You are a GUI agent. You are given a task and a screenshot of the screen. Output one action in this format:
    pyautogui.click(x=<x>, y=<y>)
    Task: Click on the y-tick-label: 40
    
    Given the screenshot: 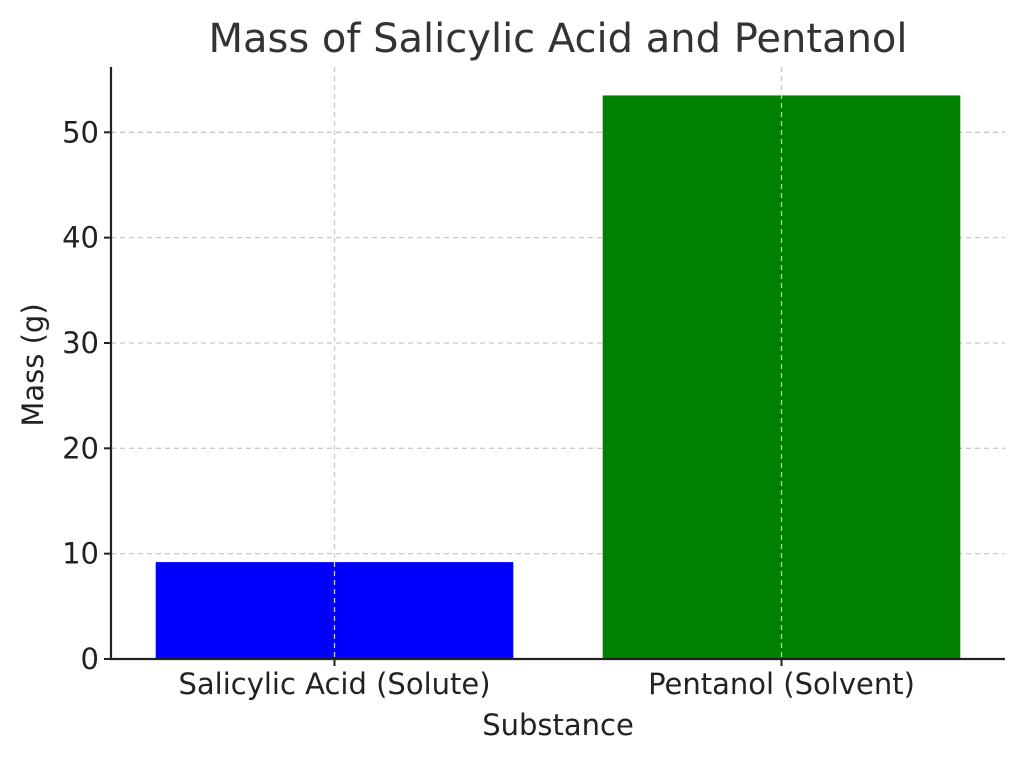 What is the action you would take?
    pyautogui.click(x=80, y=238)
    